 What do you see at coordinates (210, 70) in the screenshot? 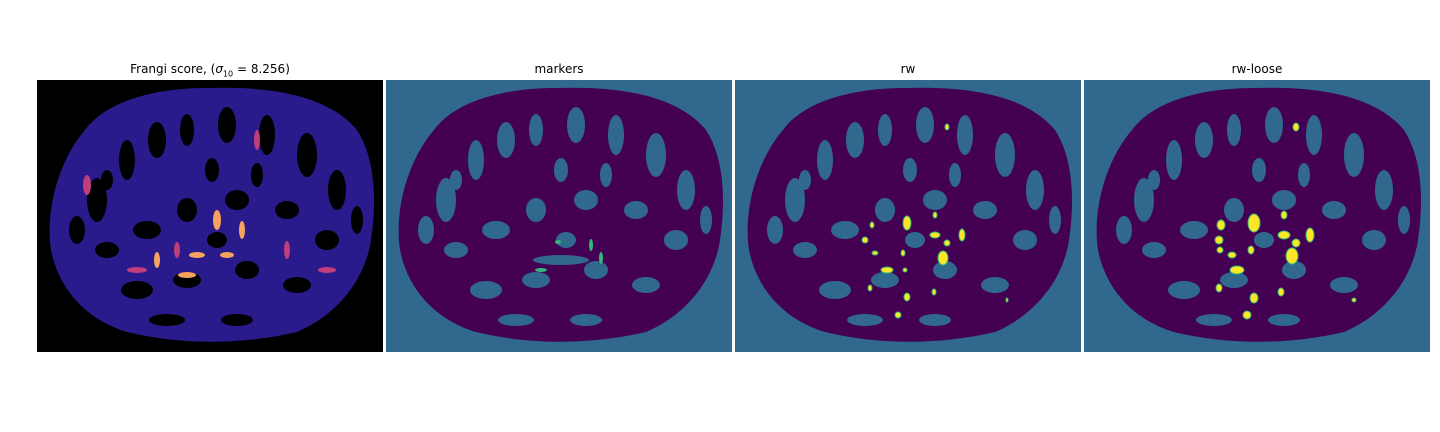
I see `panel-title-frangi: Frangi score, (σ10 = 8.256)` at bounding box center [210, 70].